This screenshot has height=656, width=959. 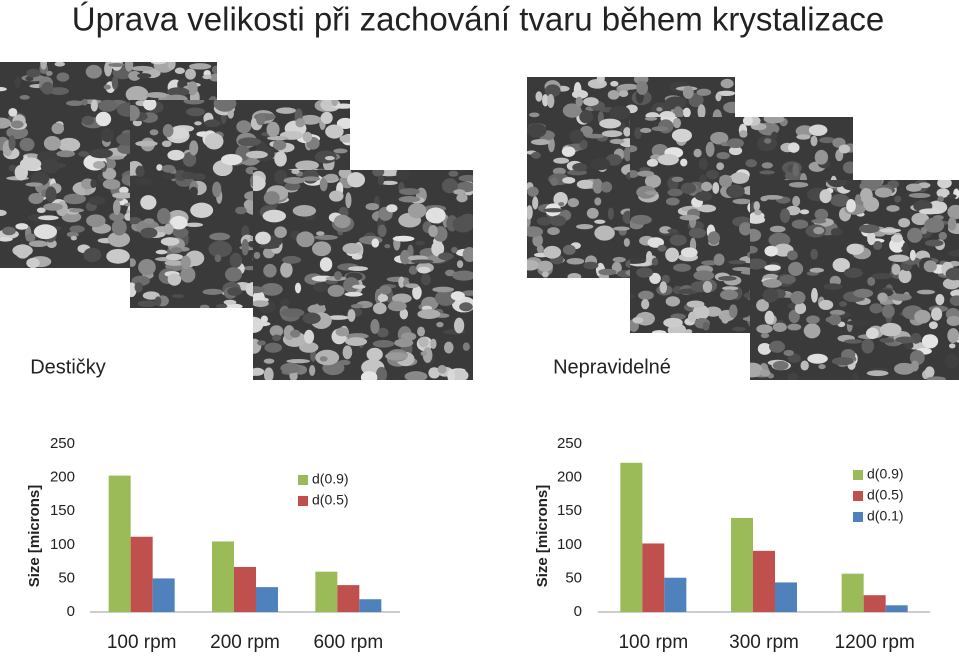 What do you see at coordinates (542, 536) in the screenshot?
I see `y-axis-title: Size [microns]` at bounding box center [542, 536].